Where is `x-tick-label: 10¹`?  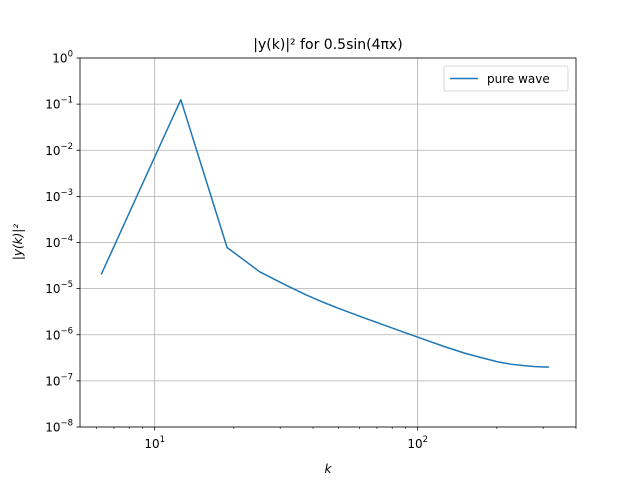 x-tick-label: 10¹ is located at coordinates (154, 443).